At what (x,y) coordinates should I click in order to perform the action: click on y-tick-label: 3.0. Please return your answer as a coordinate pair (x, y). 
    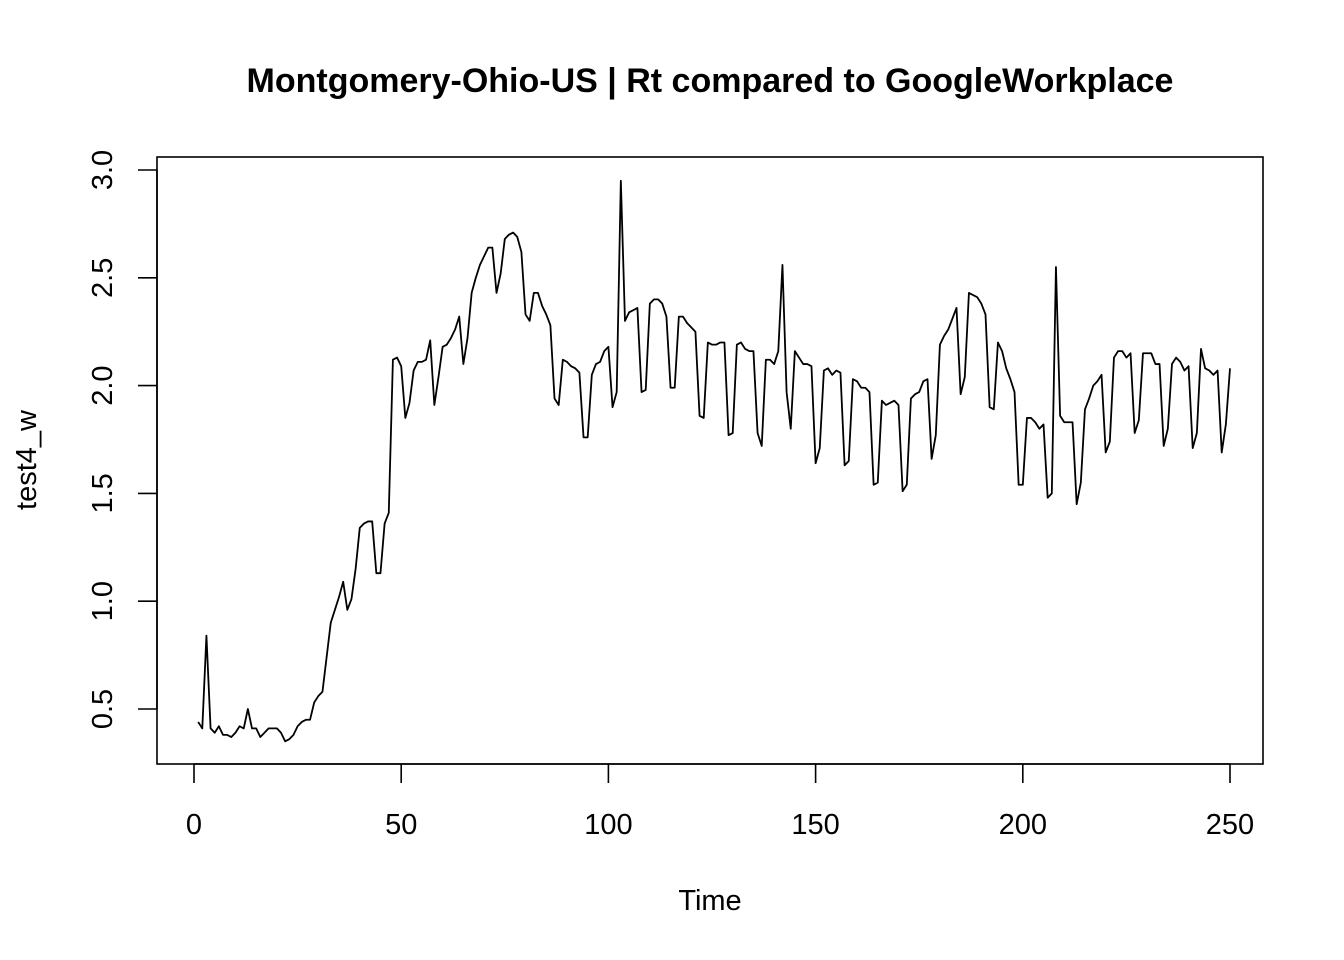
    Looking at the image, I should click on (103, 170).